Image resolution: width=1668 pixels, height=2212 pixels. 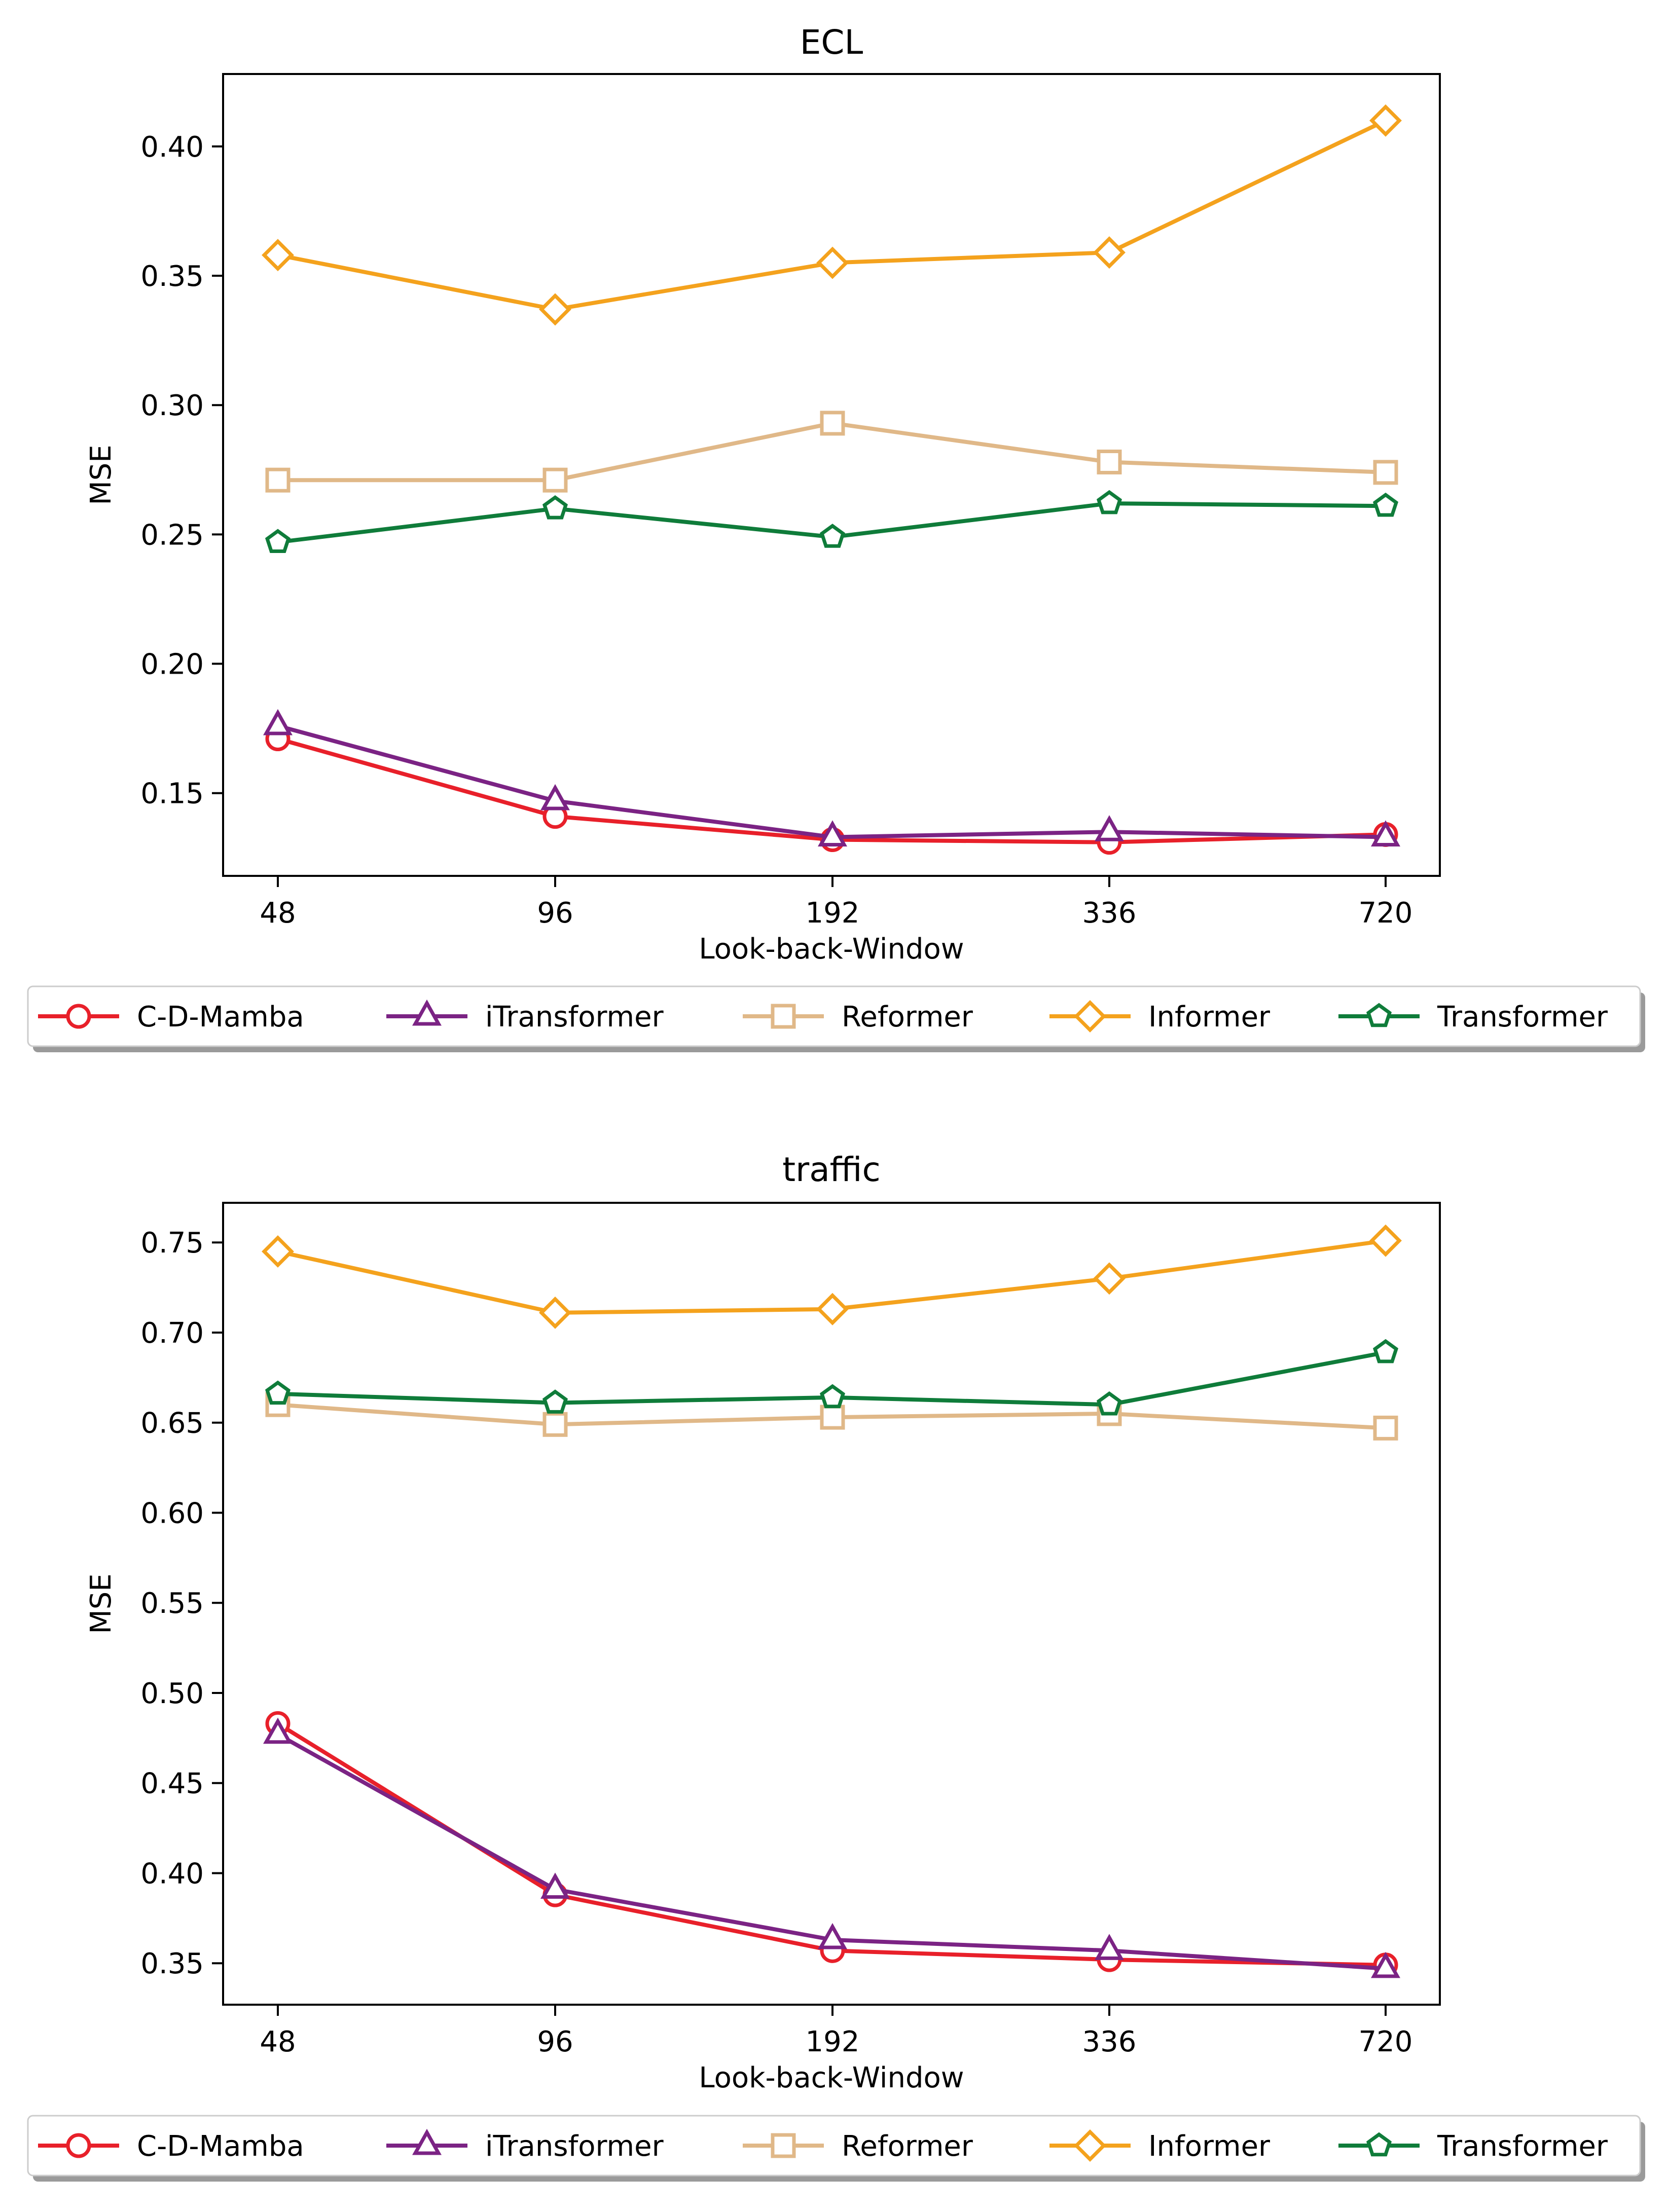 I want to click on chart-title: ECL, so click(x=831, y=43).